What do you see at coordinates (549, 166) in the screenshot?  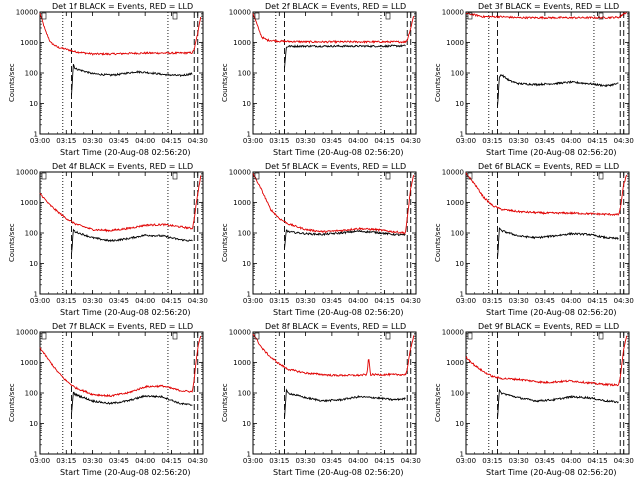 I see `panel-title: Det 6f BLACK = Events, RED = LLD` at bounding box center [549, 166].